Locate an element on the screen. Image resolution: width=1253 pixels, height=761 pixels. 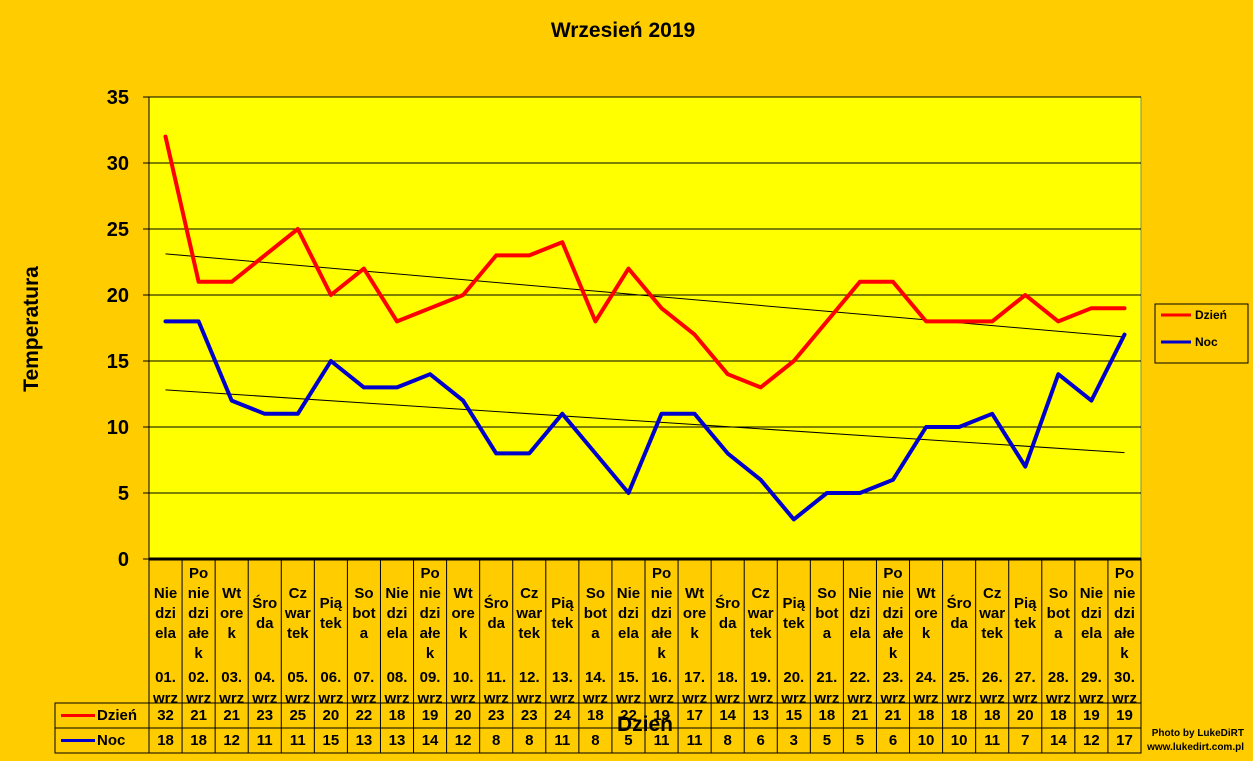
y-tick-label: 25 is located at coordinates (118, 230).